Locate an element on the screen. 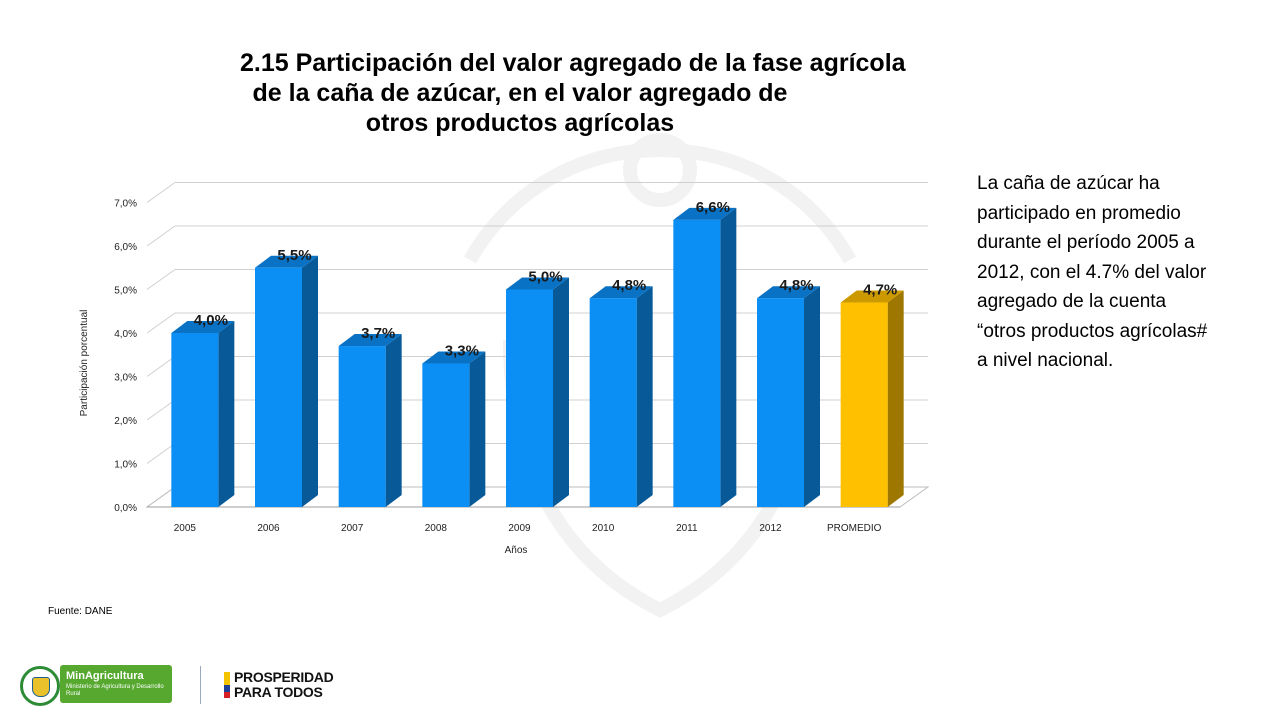 The width and height of the screenshot is (1280, 720). data-label: 4,0% is located at coordinates (211, 320).